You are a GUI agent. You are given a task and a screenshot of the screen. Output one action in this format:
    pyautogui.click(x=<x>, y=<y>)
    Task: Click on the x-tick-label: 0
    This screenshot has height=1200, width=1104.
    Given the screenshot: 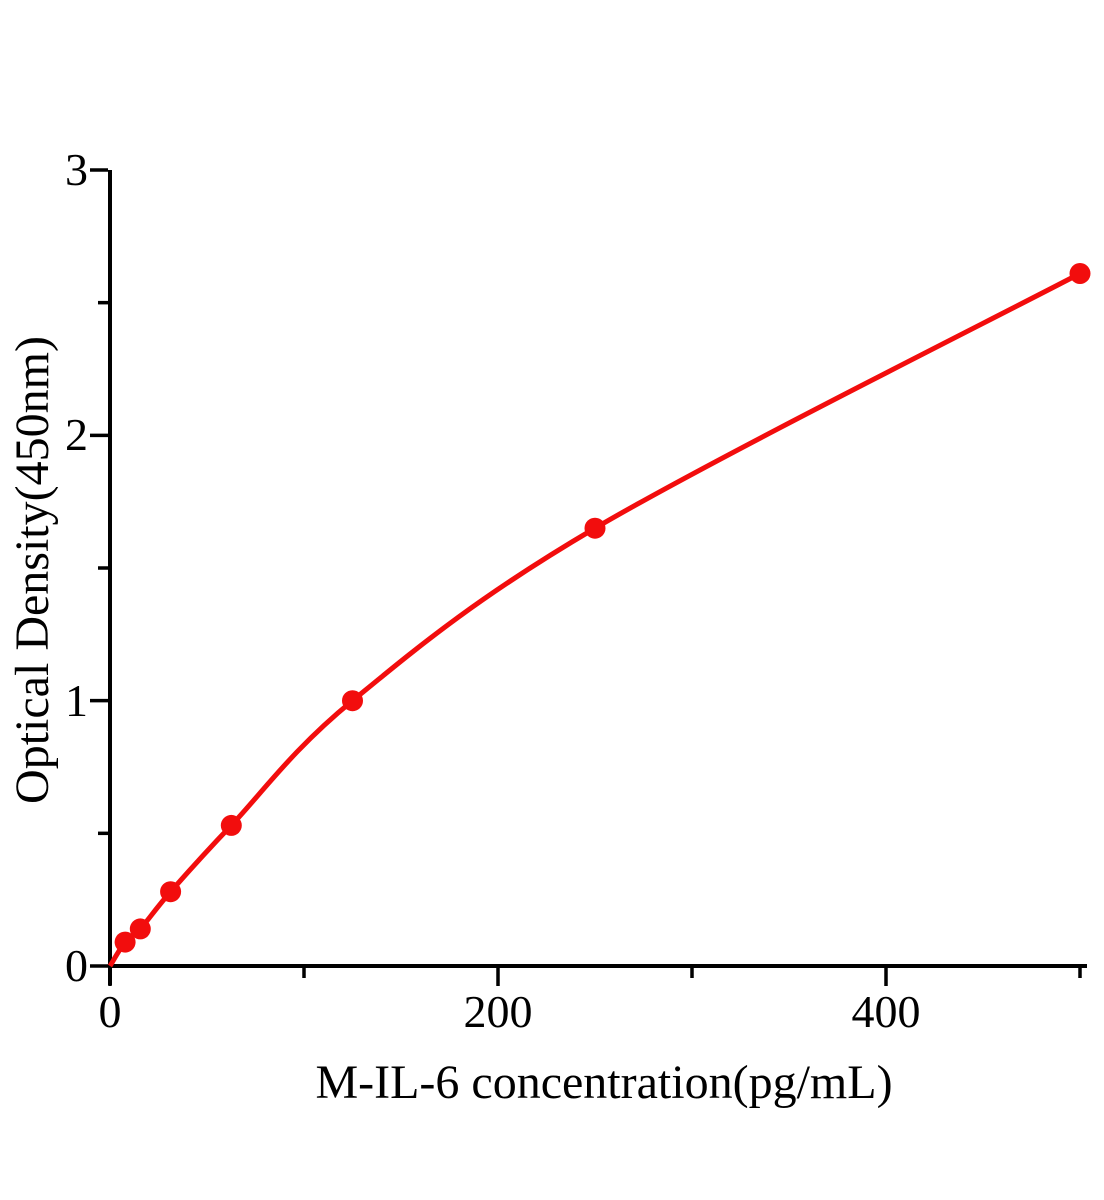 What is the action you would take?
    pyautogui.click(x=110, y=1011)
    